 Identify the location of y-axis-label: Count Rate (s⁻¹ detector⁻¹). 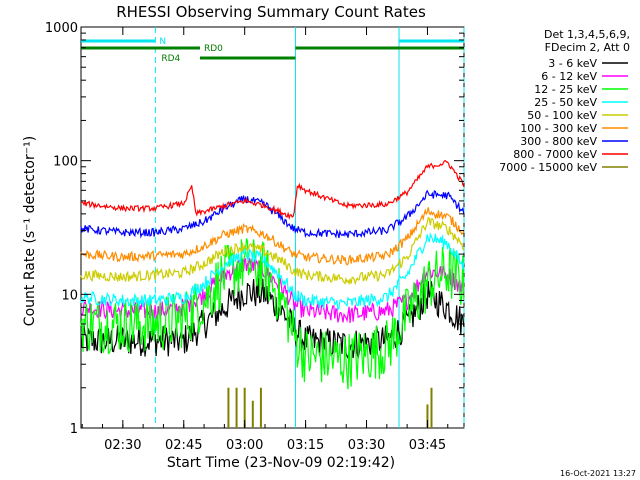
(30, 231).